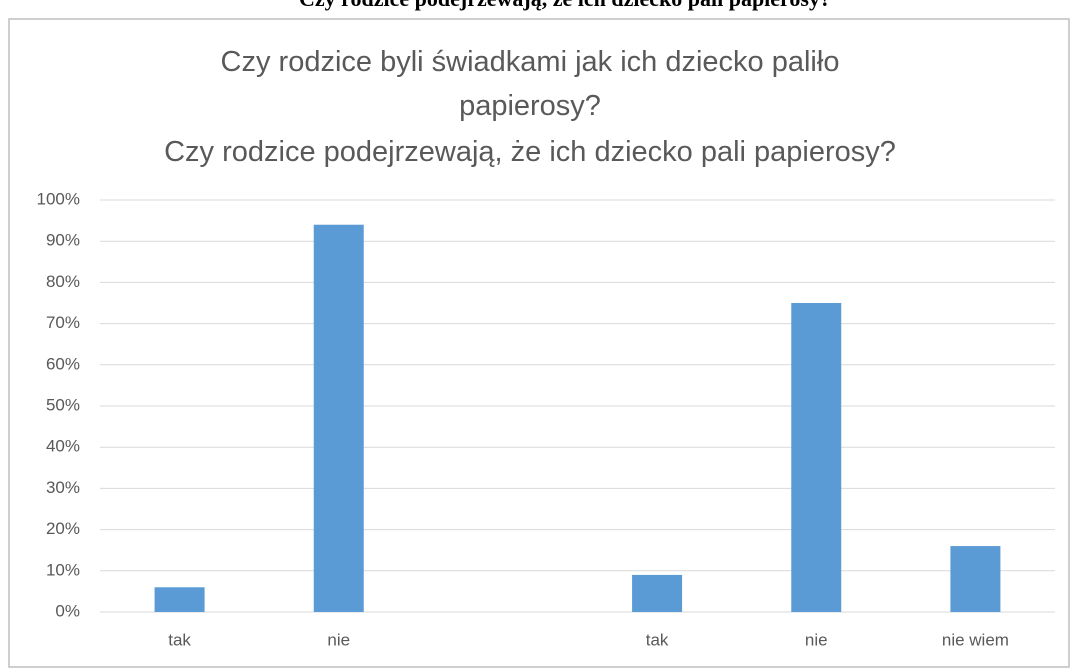 The width and height of the screenshot is (1075, 669). I want to click on y-tick-label: 0%, so click(67, 610).